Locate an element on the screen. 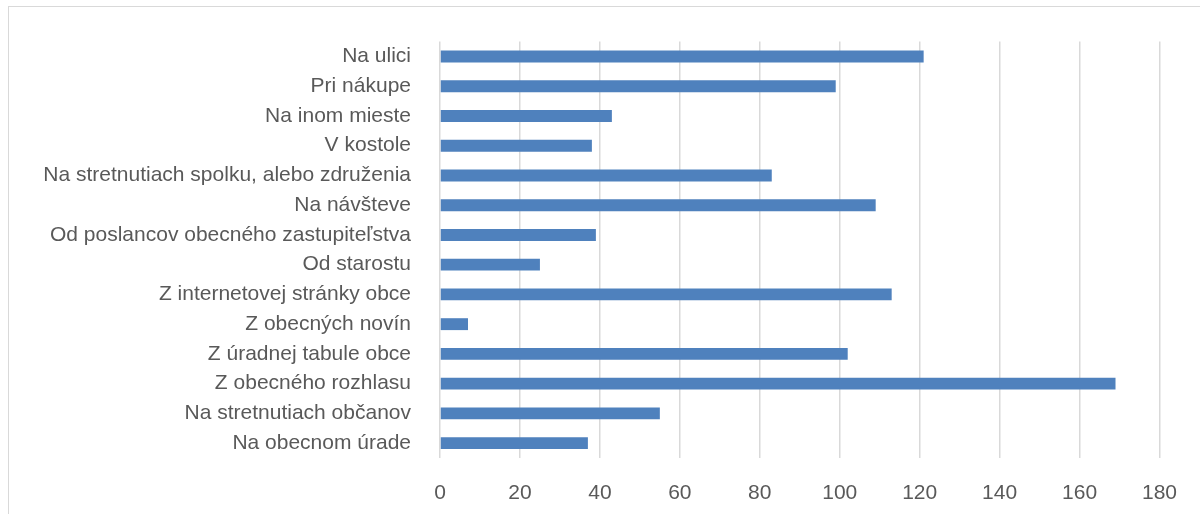  y-tick-label: Od starostu is located at coordinates (356, 263).